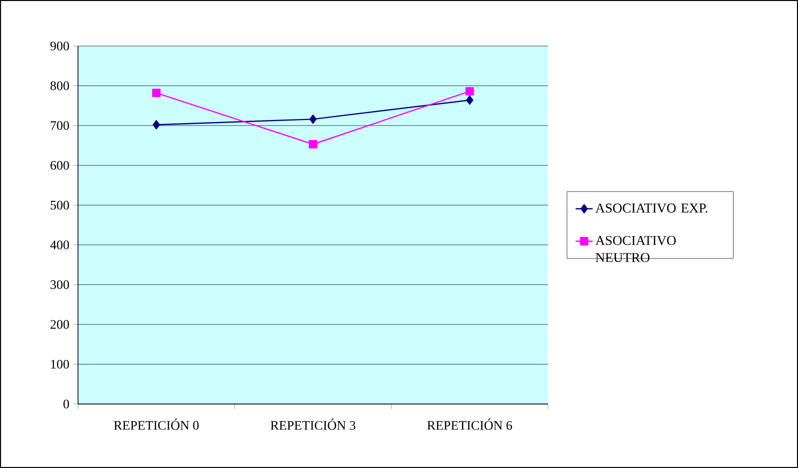  I want to click on y-tick-label: 0, so click(66, 404).